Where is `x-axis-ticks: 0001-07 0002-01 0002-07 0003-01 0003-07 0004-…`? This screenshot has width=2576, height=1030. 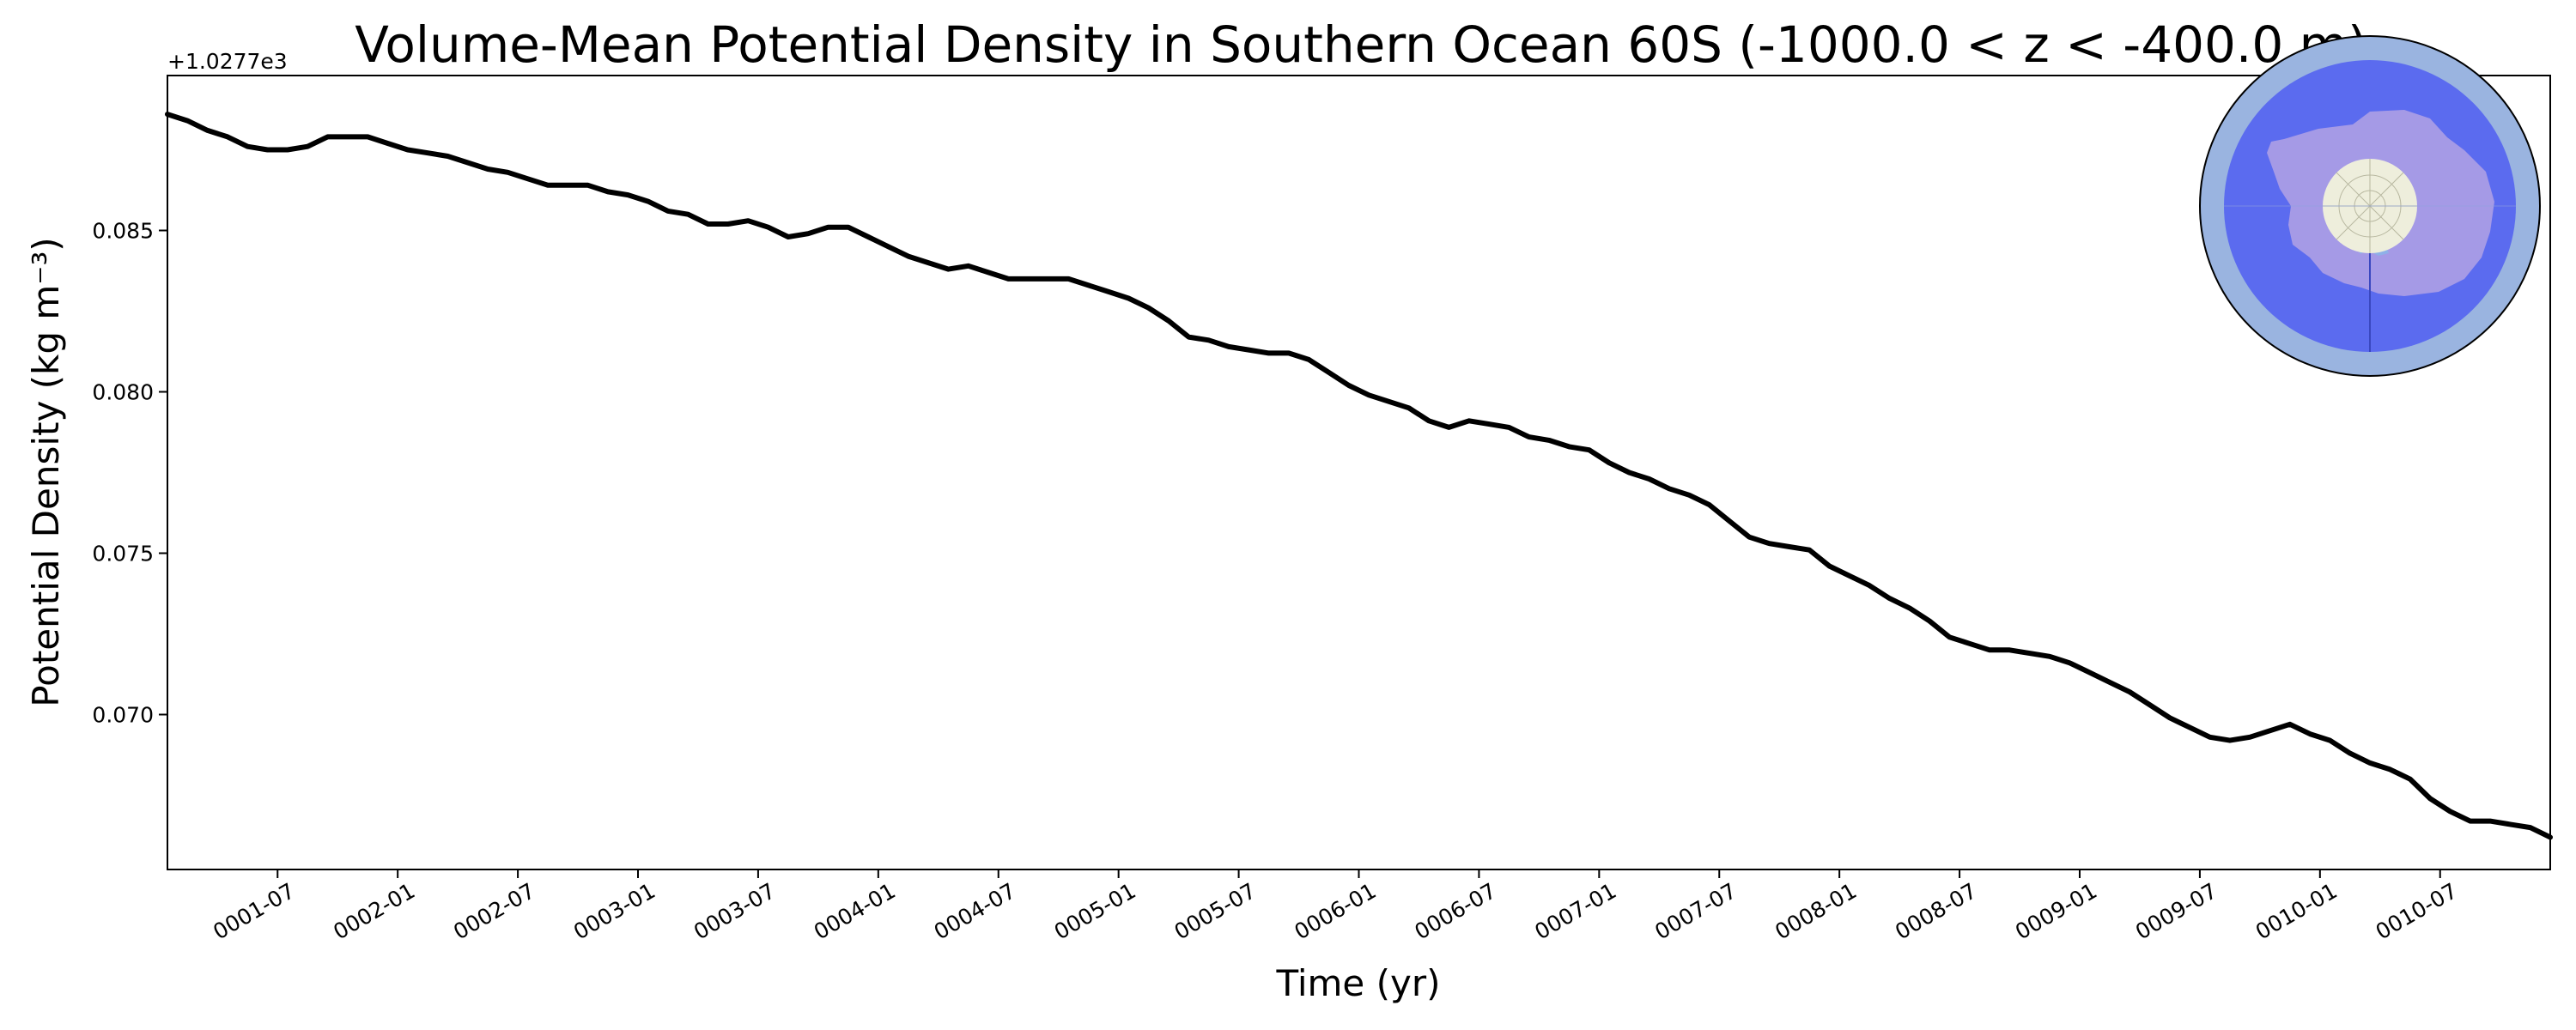
x-axis-ticks: 0001-07 0002-01 0002-07 0003-01 0003-07 0004-… is located at coordinates (1335, 906).